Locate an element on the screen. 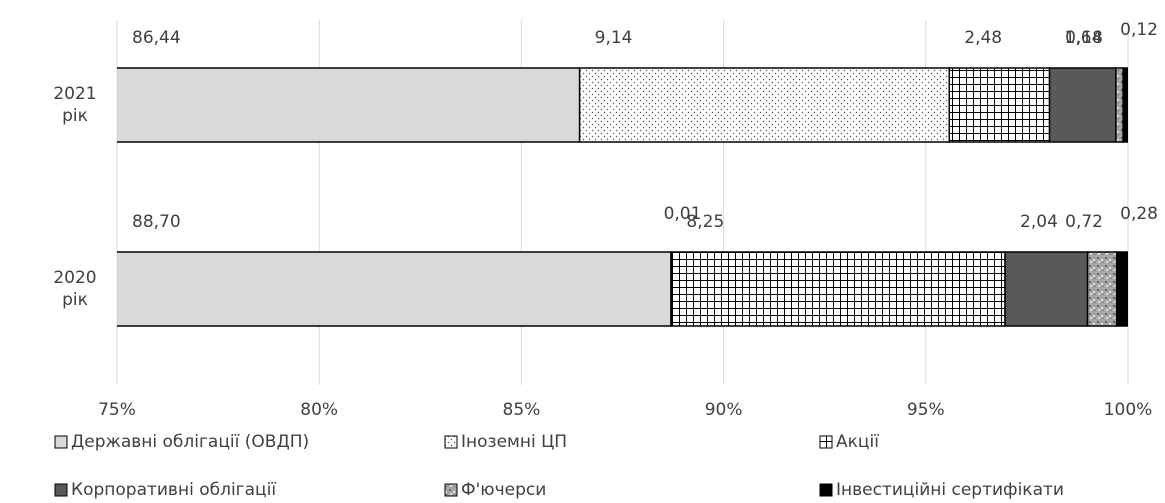  data-label: 0,01 is located at coordinates (683, 214).